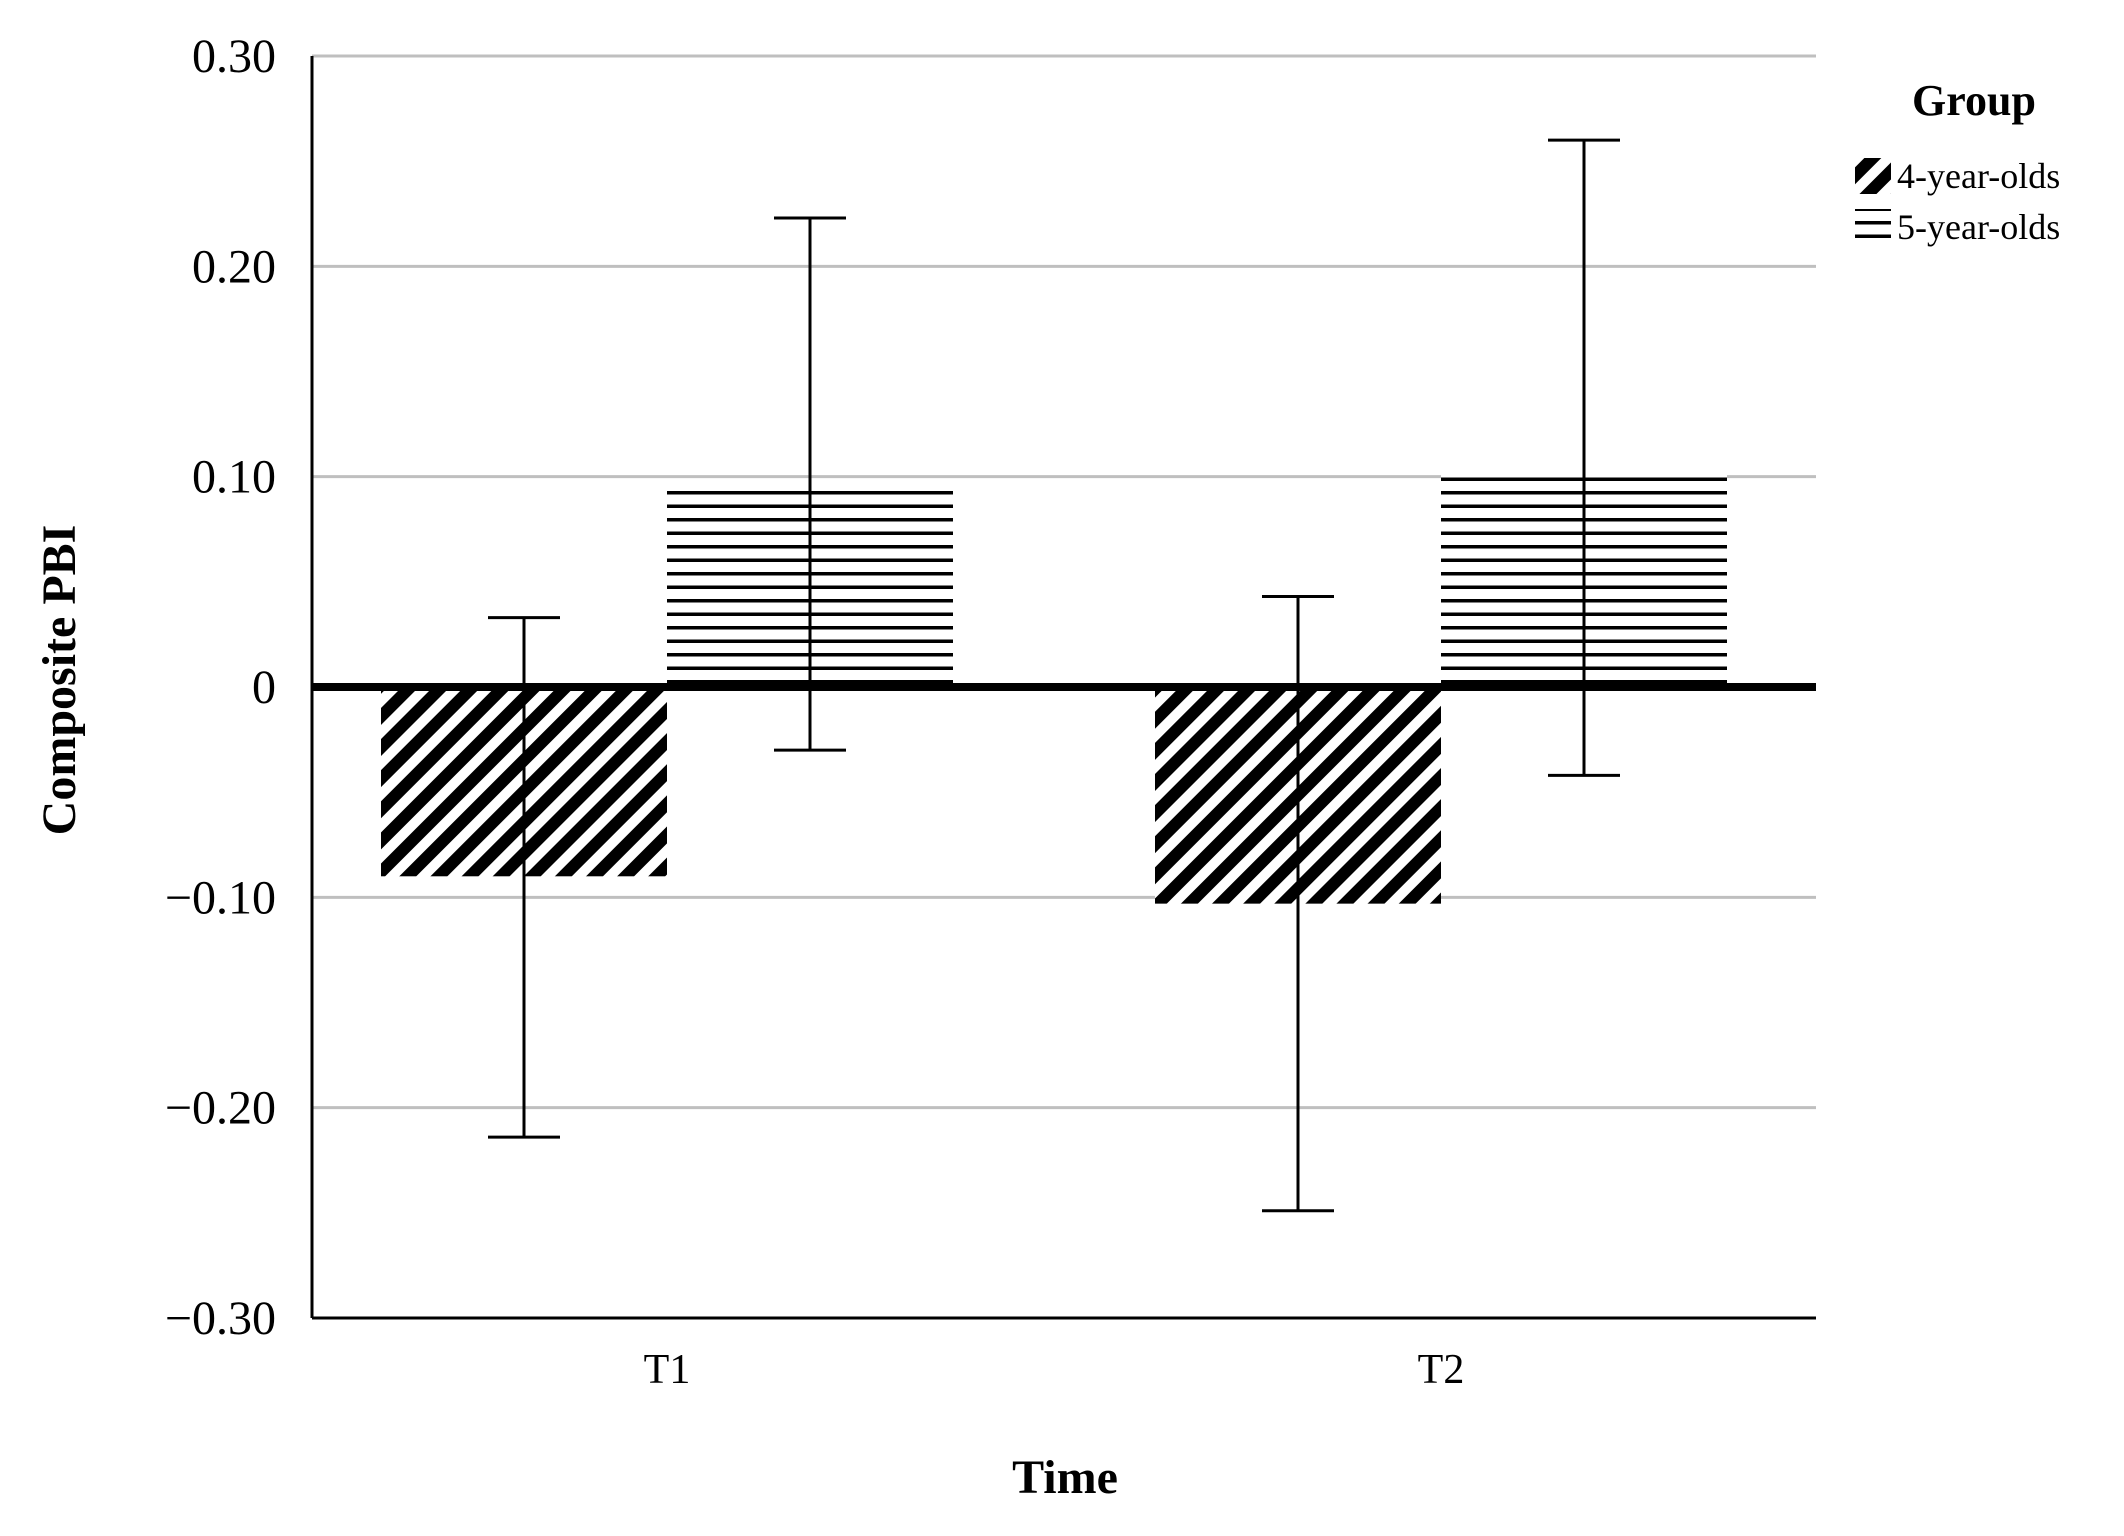 This screenshot has width=2124, height=1536. What do you see at coordinates (1978, 227) in the screenshot?
I see `legend-label: 5-year-olds` at bounding box center [1978, 227].